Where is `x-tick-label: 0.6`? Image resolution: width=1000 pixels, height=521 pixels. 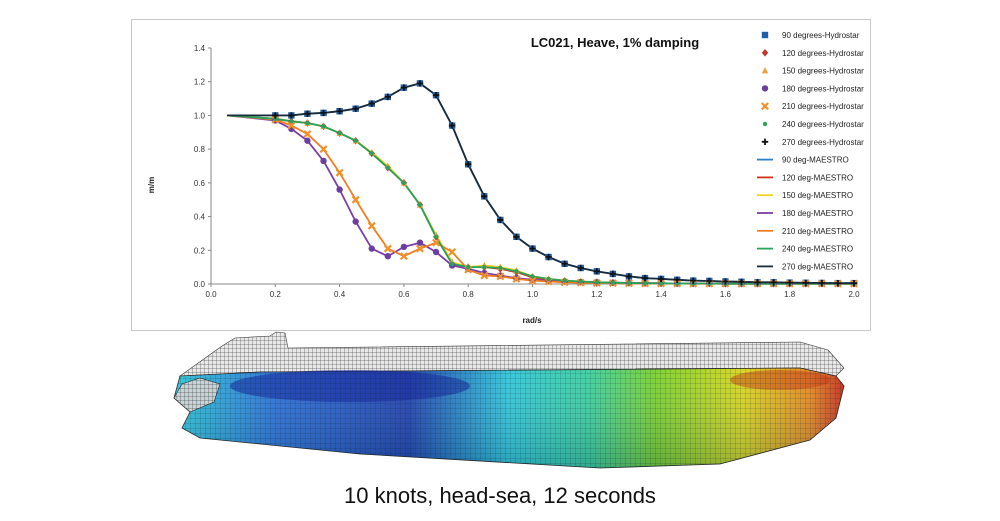
x-tick-label: 0.6 is located at coordinates (404, 294).